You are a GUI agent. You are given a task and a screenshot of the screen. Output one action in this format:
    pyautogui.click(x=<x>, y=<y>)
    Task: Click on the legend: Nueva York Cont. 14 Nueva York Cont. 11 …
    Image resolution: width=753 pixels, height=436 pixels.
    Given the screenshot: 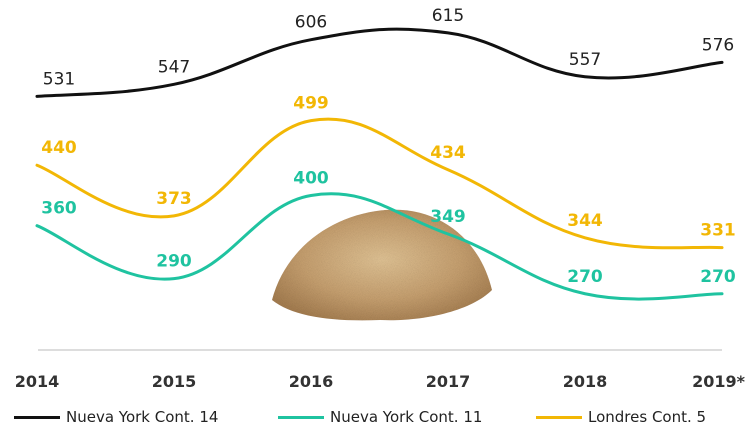 What is the action you would take?
    pyautogui.click(x=376, y=421)
    